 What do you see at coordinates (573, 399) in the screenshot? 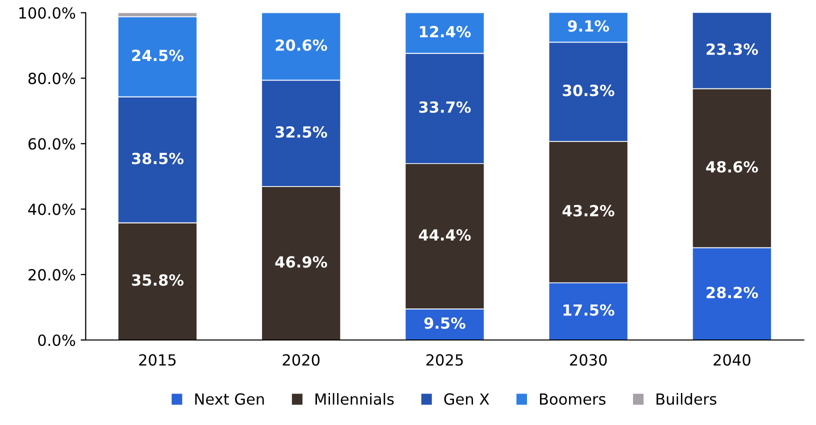
I see `legend-label: Boomers` at bounding box center [573, 399].